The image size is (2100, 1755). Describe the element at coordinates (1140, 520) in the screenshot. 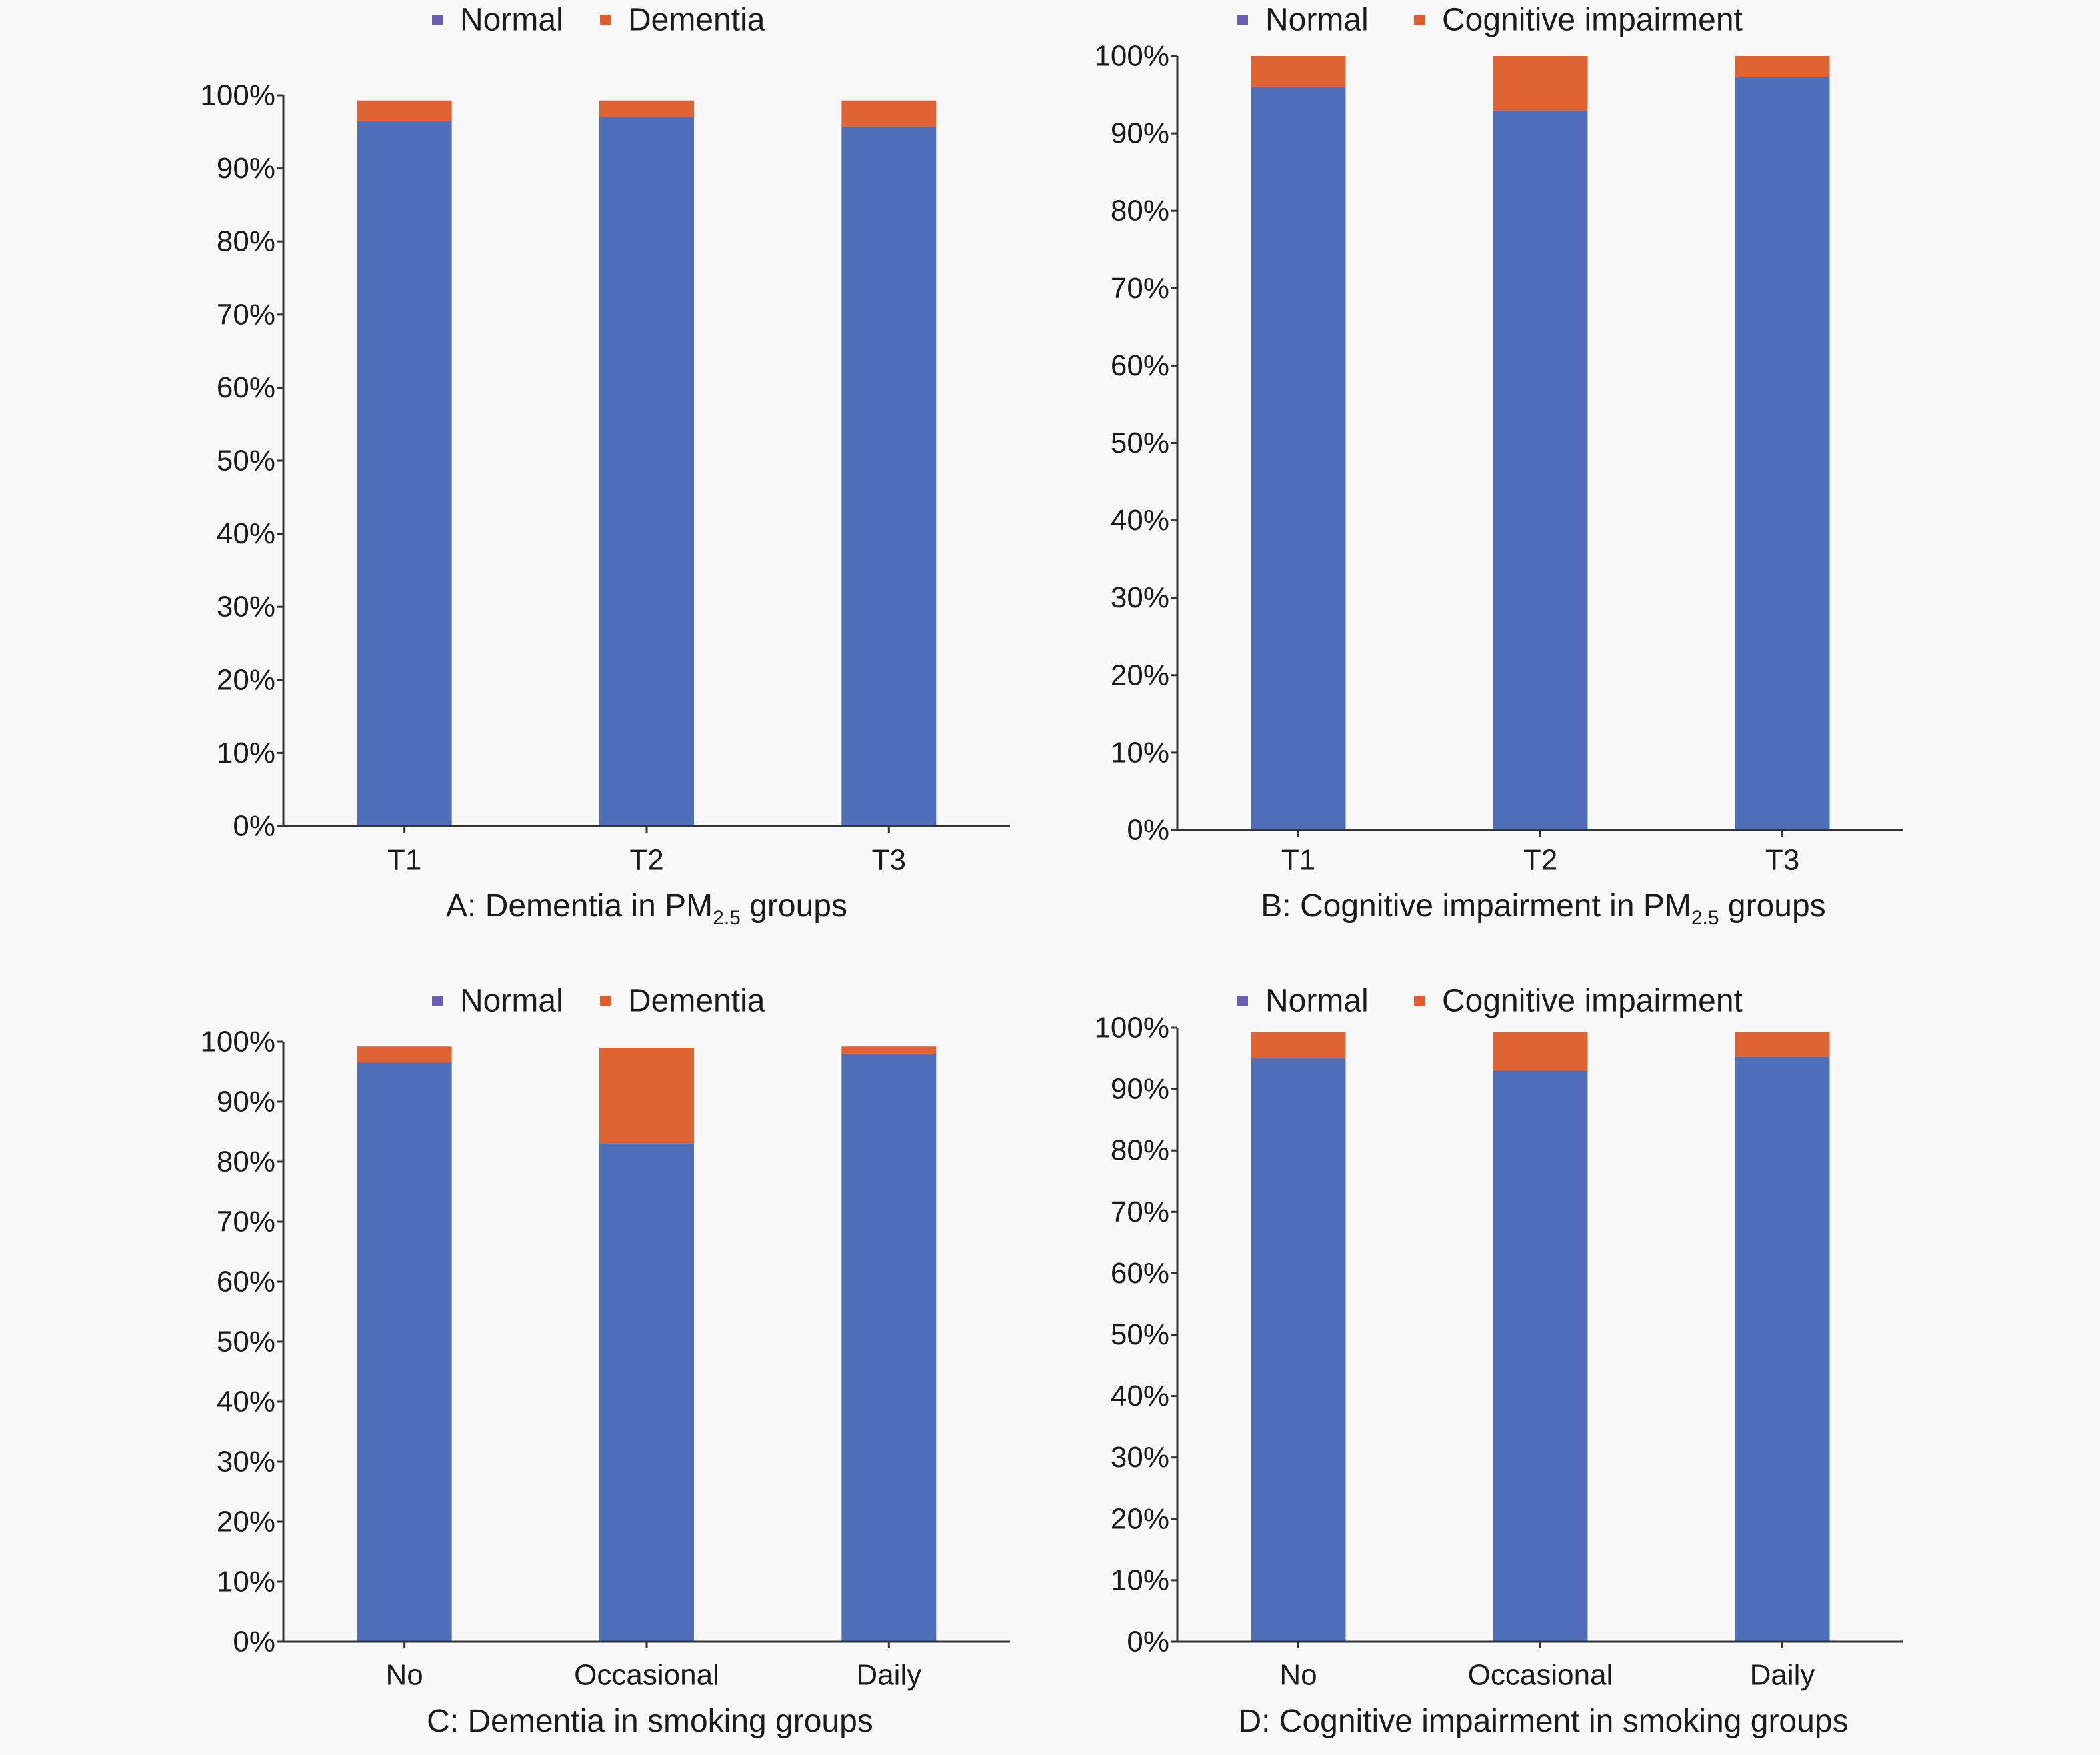

I see `y-tick-label-b-4: 40%` at that location.